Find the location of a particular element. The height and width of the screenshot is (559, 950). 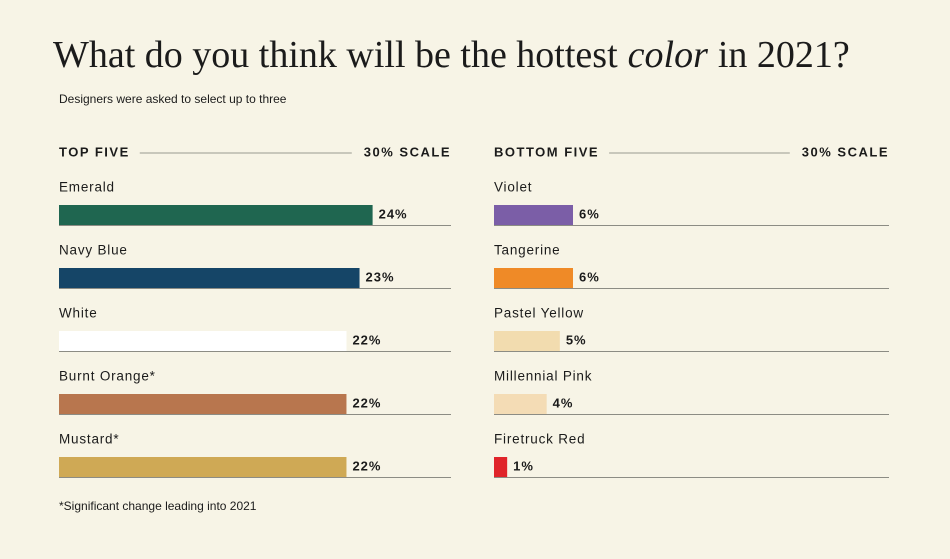

panel-title: TOP FIVE is located at coordinates (94, 151).